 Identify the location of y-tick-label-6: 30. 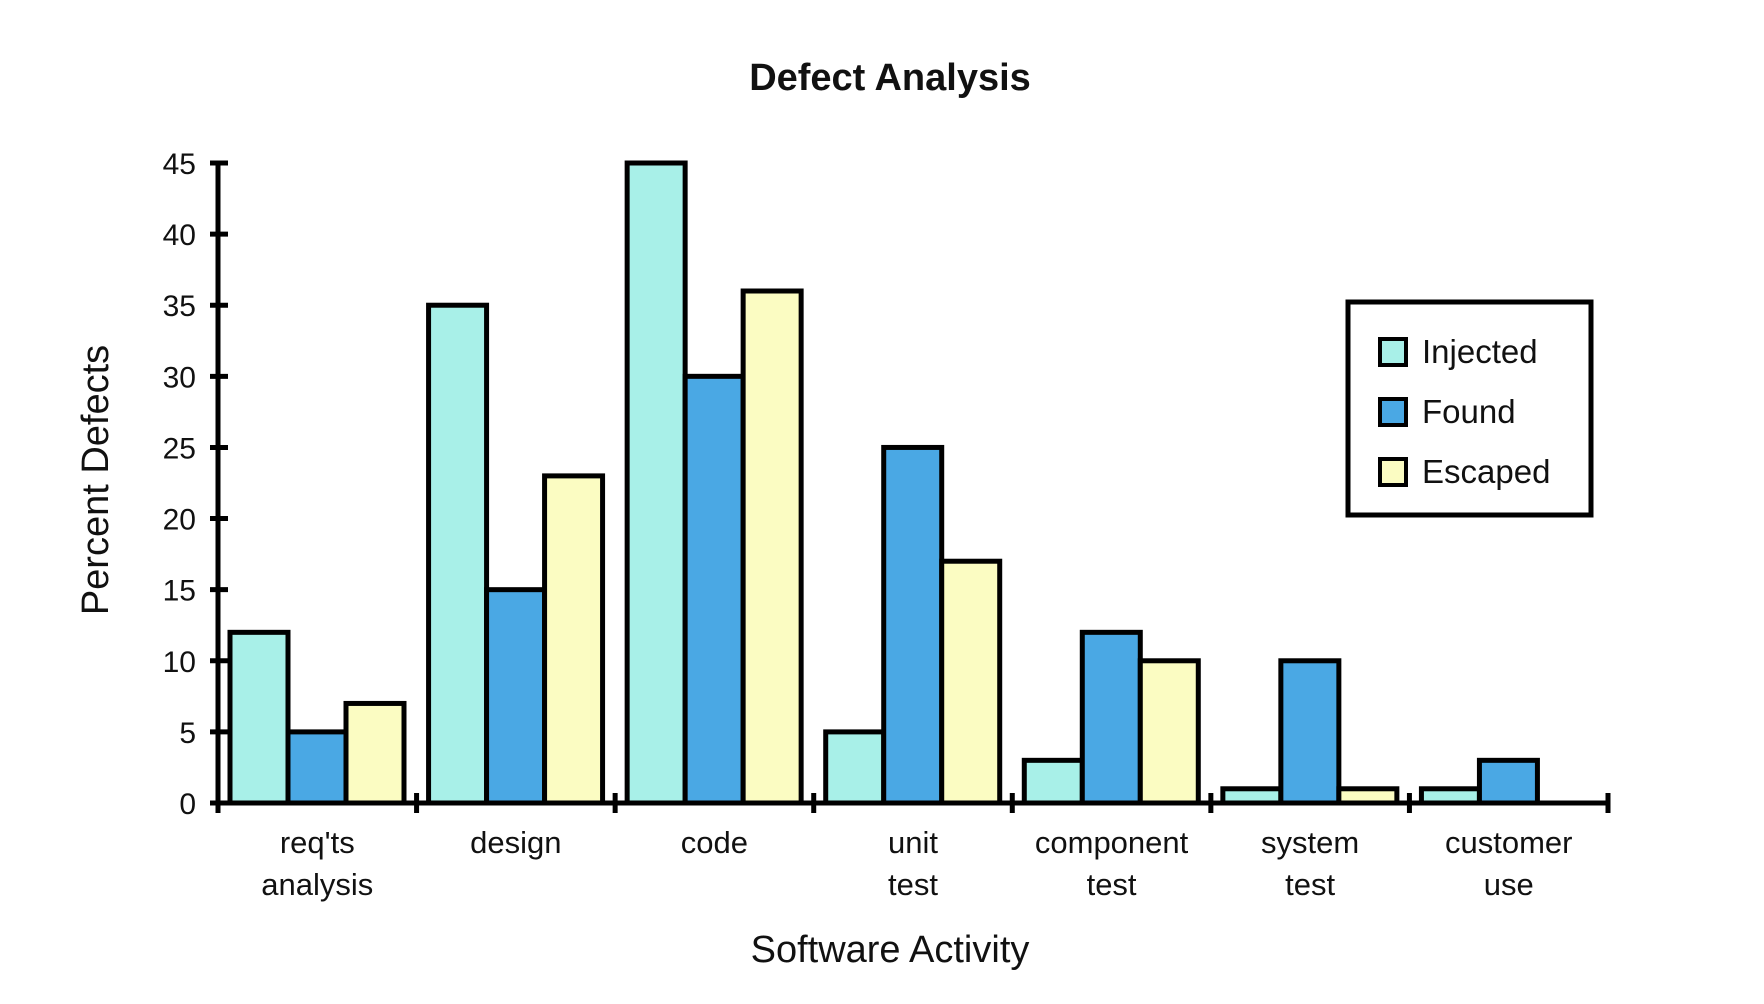
(179, 377).